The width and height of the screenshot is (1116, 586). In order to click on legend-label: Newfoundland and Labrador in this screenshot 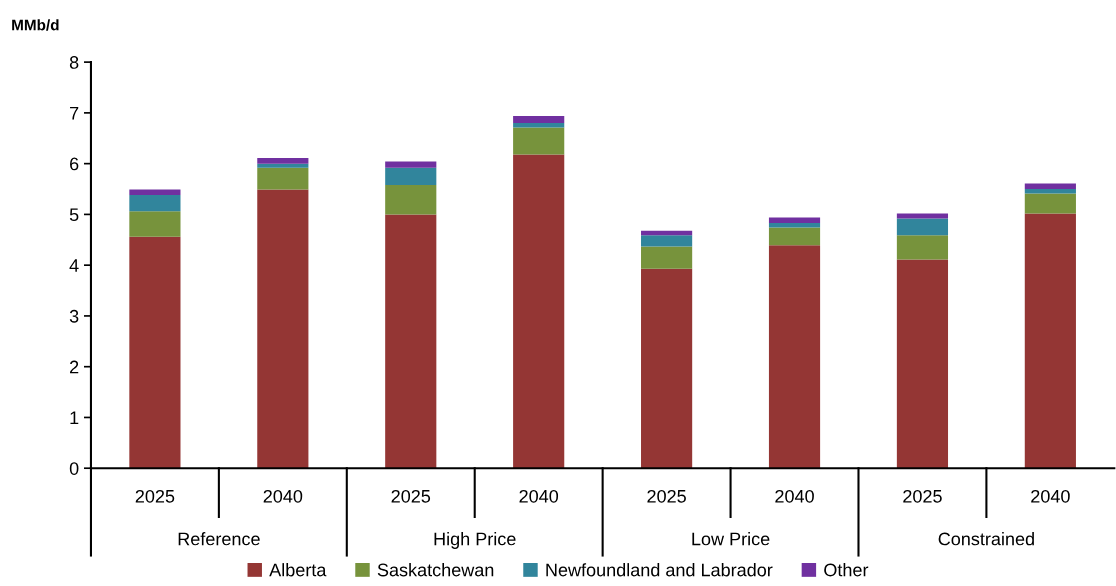, I will do `click(659, 570)`.